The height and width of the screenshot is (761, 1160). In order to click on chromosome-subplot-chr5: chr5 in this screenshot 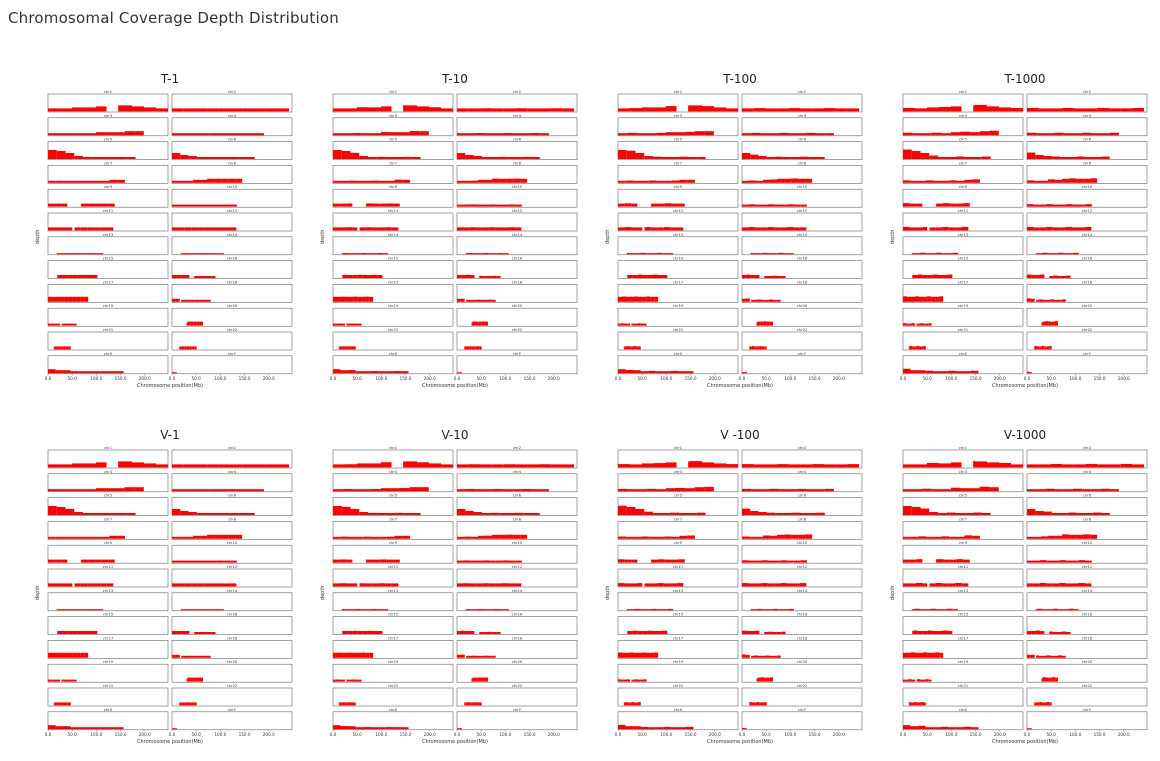, I will do `click(963, 149)`.